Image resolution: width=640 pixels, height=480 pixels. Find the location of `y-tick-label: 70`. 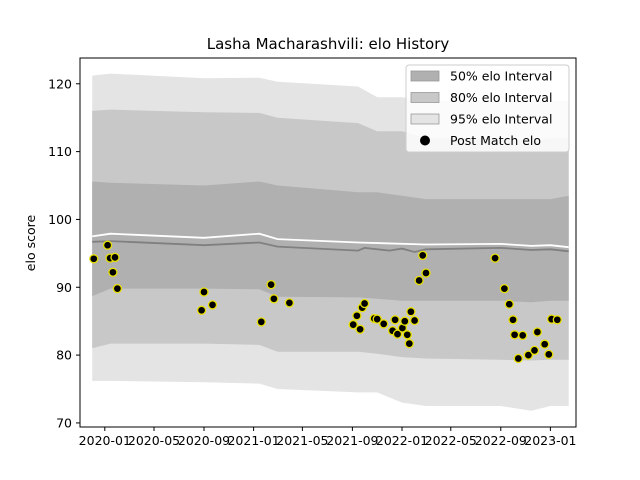

y-tick-label: 70 is located at coordinates (64, 422).